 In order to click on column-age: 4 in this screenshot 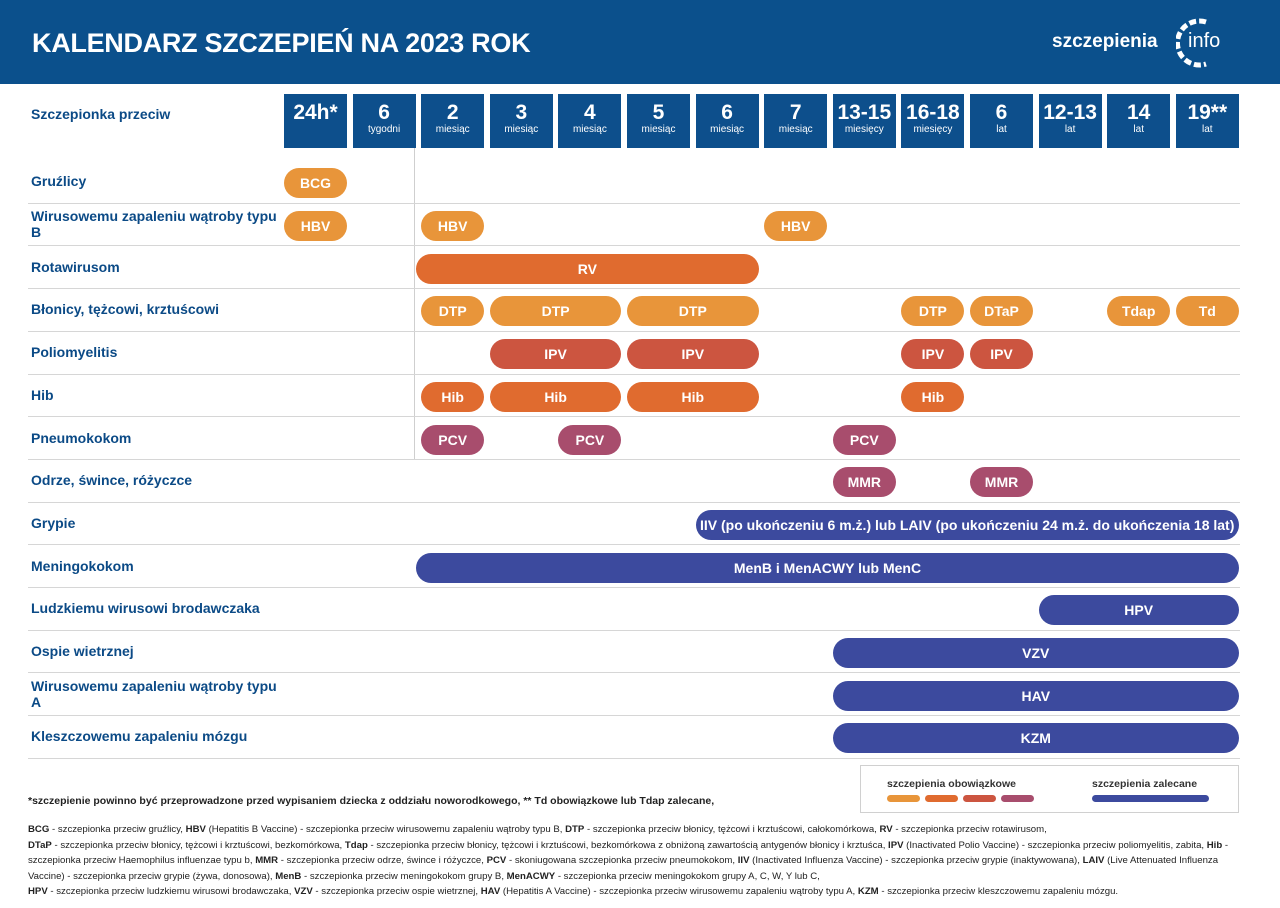, I will do `click(590, 112)`.